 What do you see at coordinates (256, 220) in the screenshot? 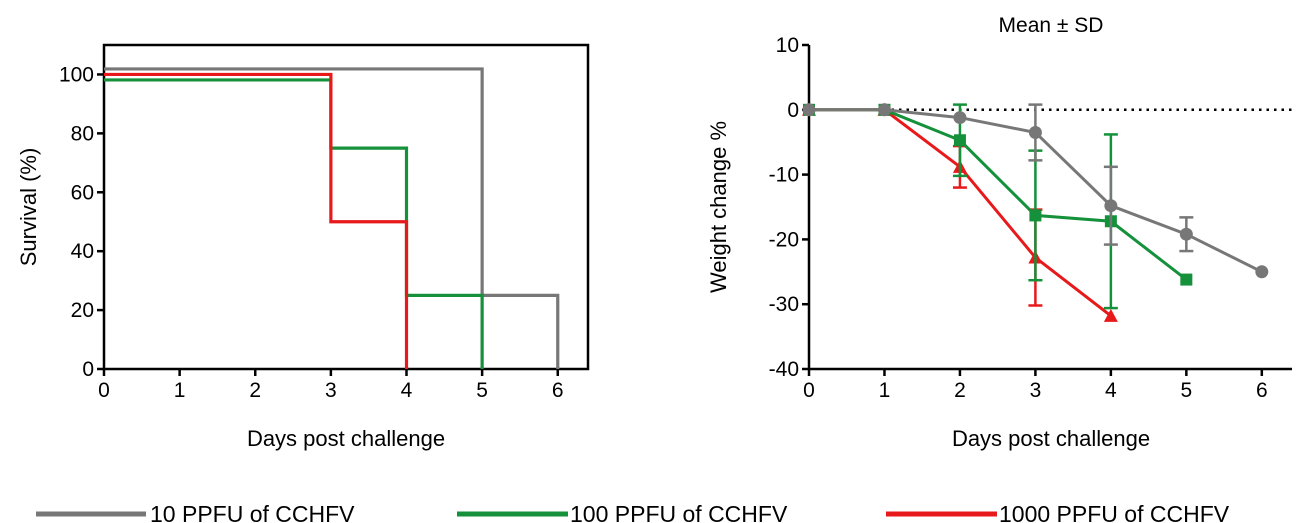
I see `survival-series-line` at bounding box center [256, 220].